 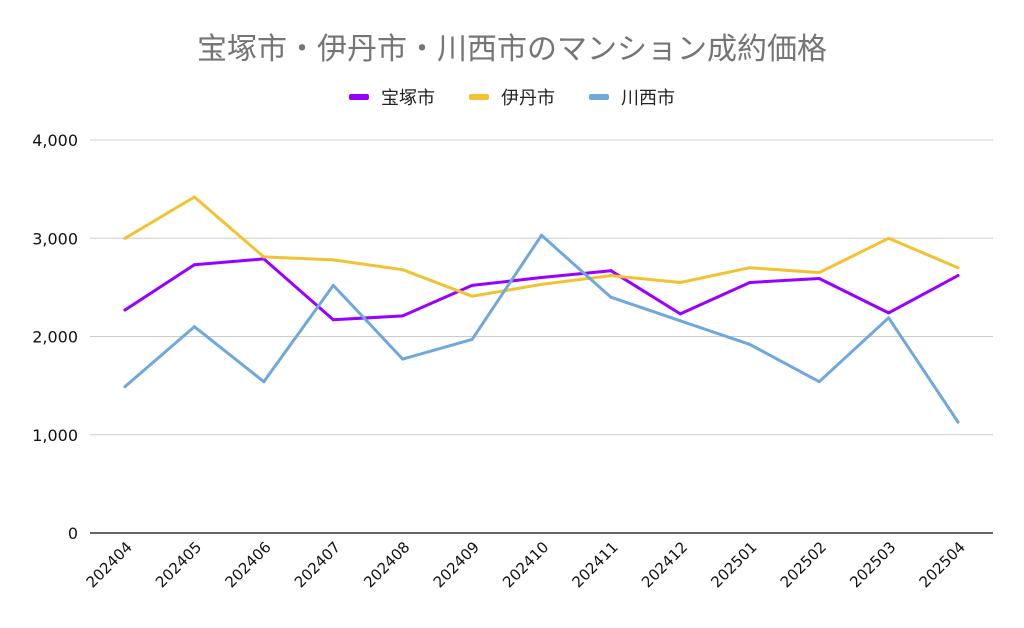 What do you see at coordinates (942, 564) in the screenshot?
I see `x-tick-label: 202504` at bounding box center [942, 564].